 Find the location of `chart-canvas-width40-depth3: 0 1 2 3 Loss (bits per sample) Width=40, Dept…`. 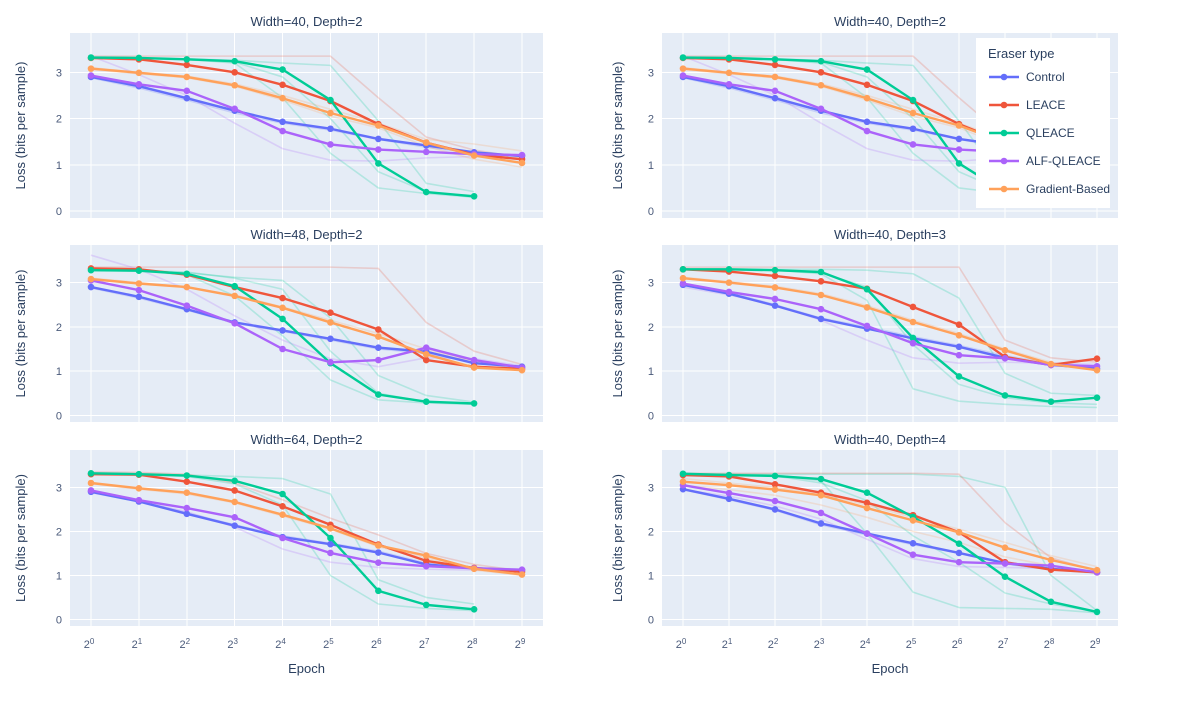

chart-canvas-width40-depth3: 0 1 2 3 Loss (bits per sample) Width=40, Dept… is located at coordinates (897, 327).